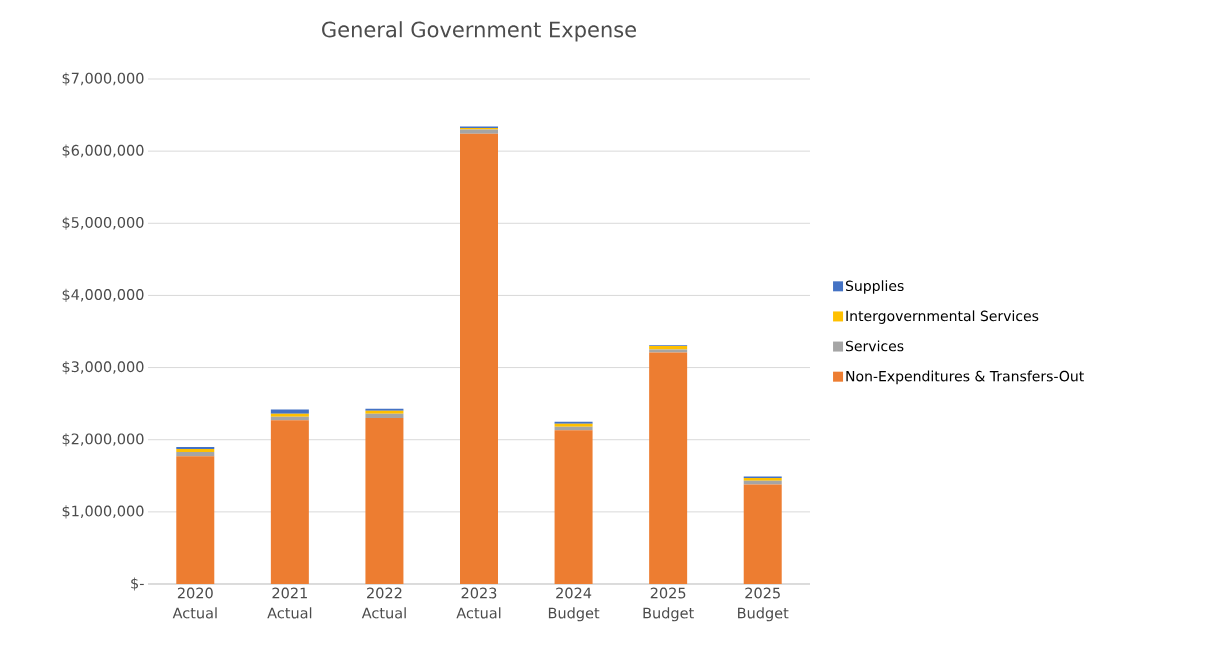 This screenshot has width=1215, height=658. I want to click on legend-label: Supplies, so click(874, 287).